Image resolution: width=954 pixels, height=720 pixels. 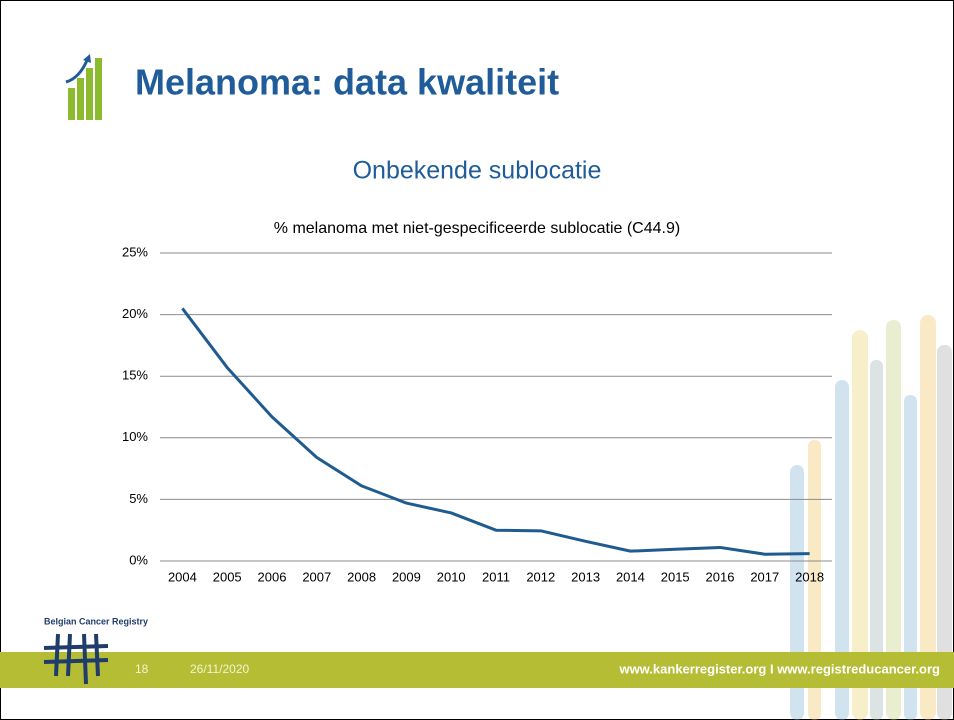 What do you see at coordinates (96, 621) in the screenshot?
I see `logo-text: Belgian Cancer Registry` at bounding box center [96, 621].